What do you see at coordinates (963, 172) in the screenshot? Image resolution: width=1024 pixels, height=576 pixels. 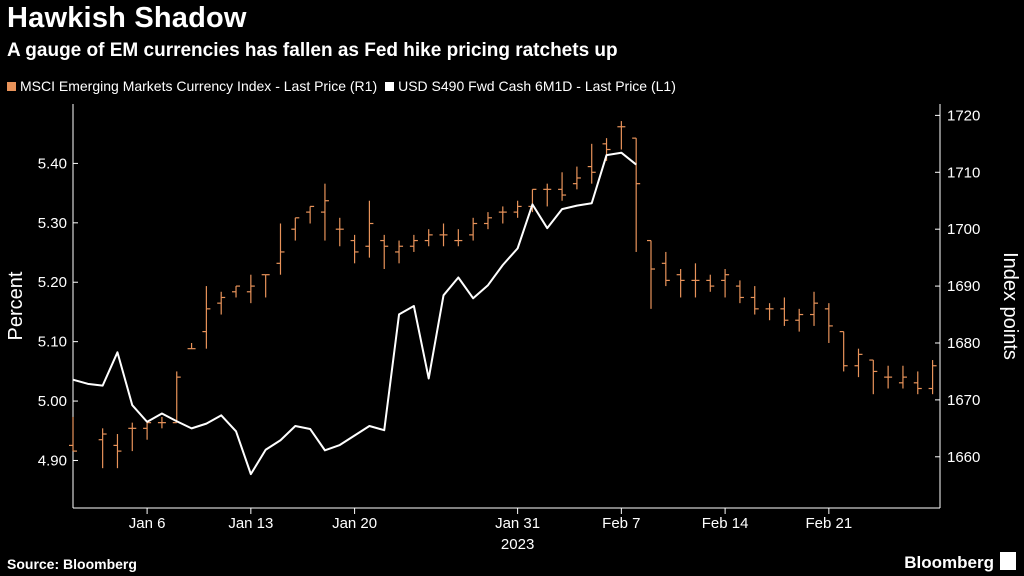 I see `right-tick-label: 1710` at bounding box center [963, 172].